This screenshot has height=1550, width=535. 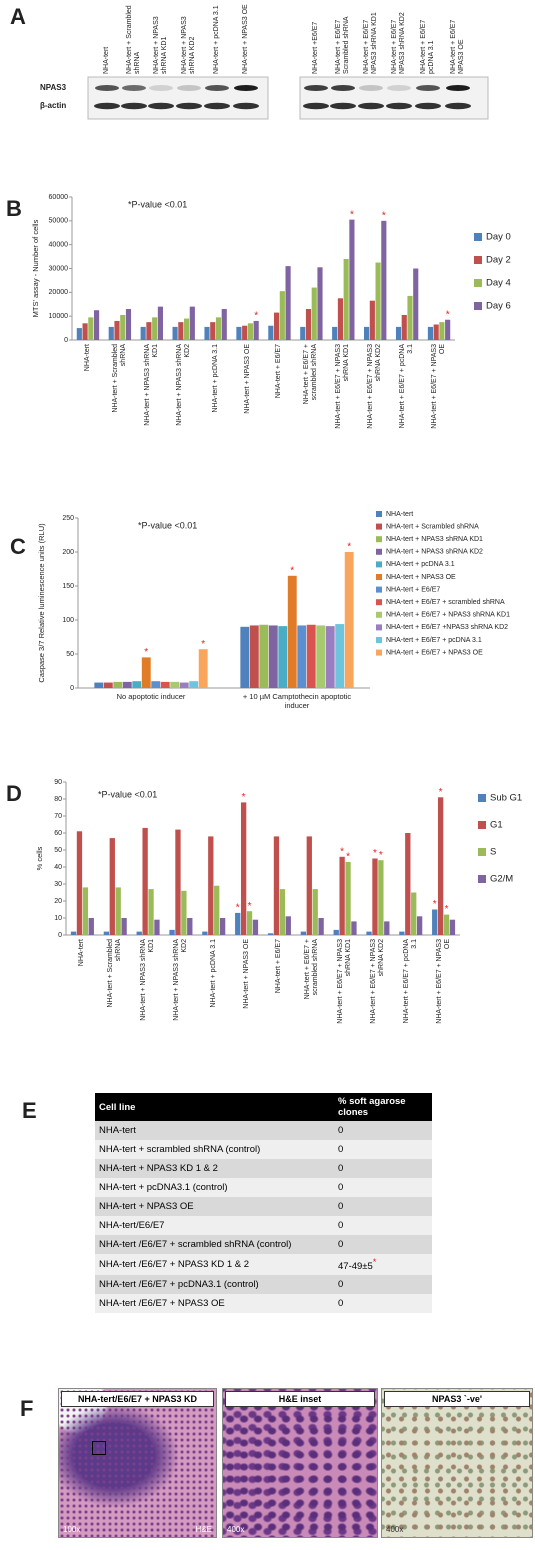 I want to click on table-row: NHA-tert 0, so click(x=263, y=1130).